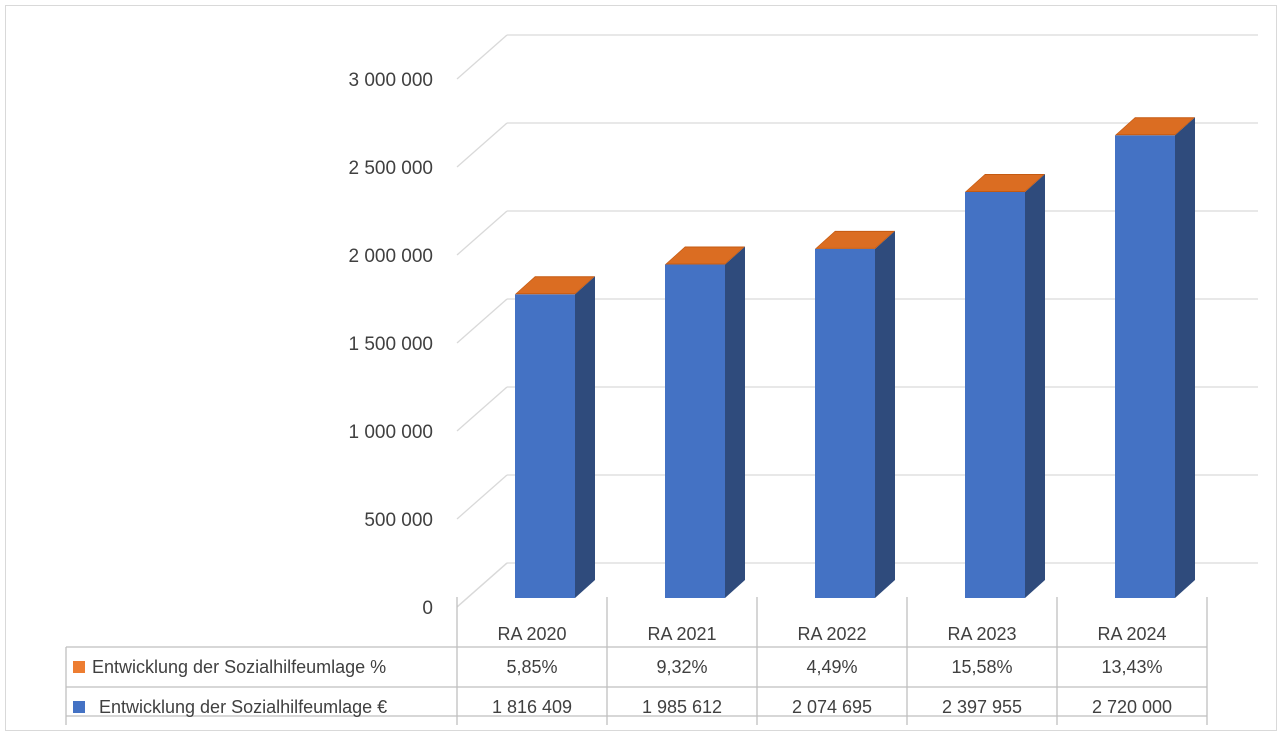 Image resolution: width=1283 pixels, height=736 pixels. I want to click on y-tick-label: 3 000 000, so click(390, 80).